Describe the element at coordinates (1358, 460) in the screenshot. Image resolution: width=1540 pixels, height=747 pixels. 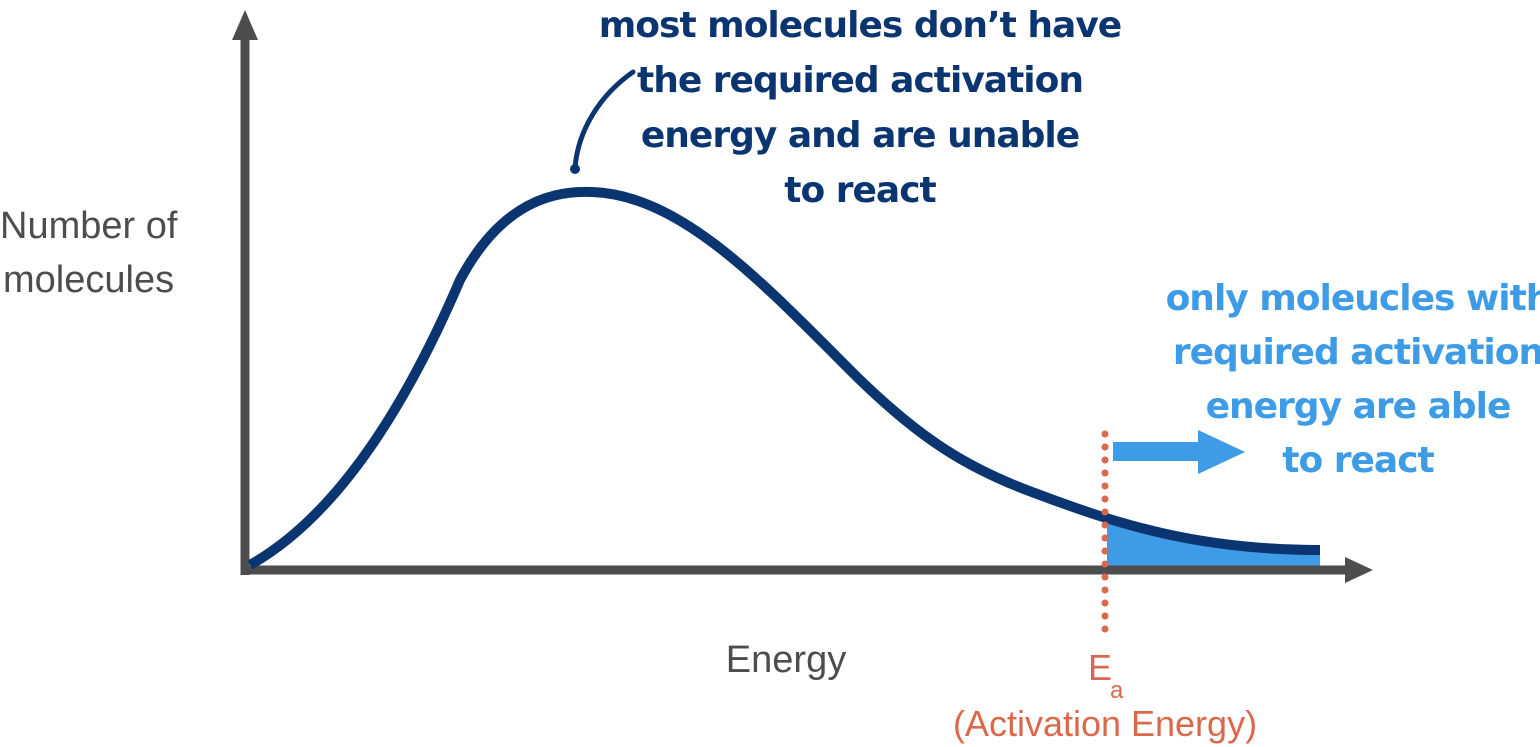
I see `tail-note-line: to react` at that location.